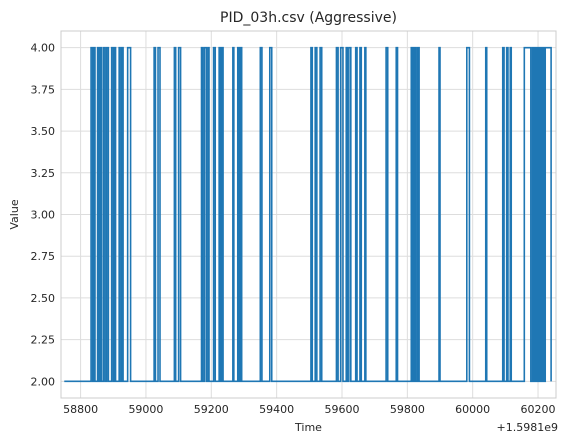 This screenshot has height=444, width=565. Describe the element at coordinates (43, 381) in the screenshot. I see `y-tick-label: 2.00` at that location.